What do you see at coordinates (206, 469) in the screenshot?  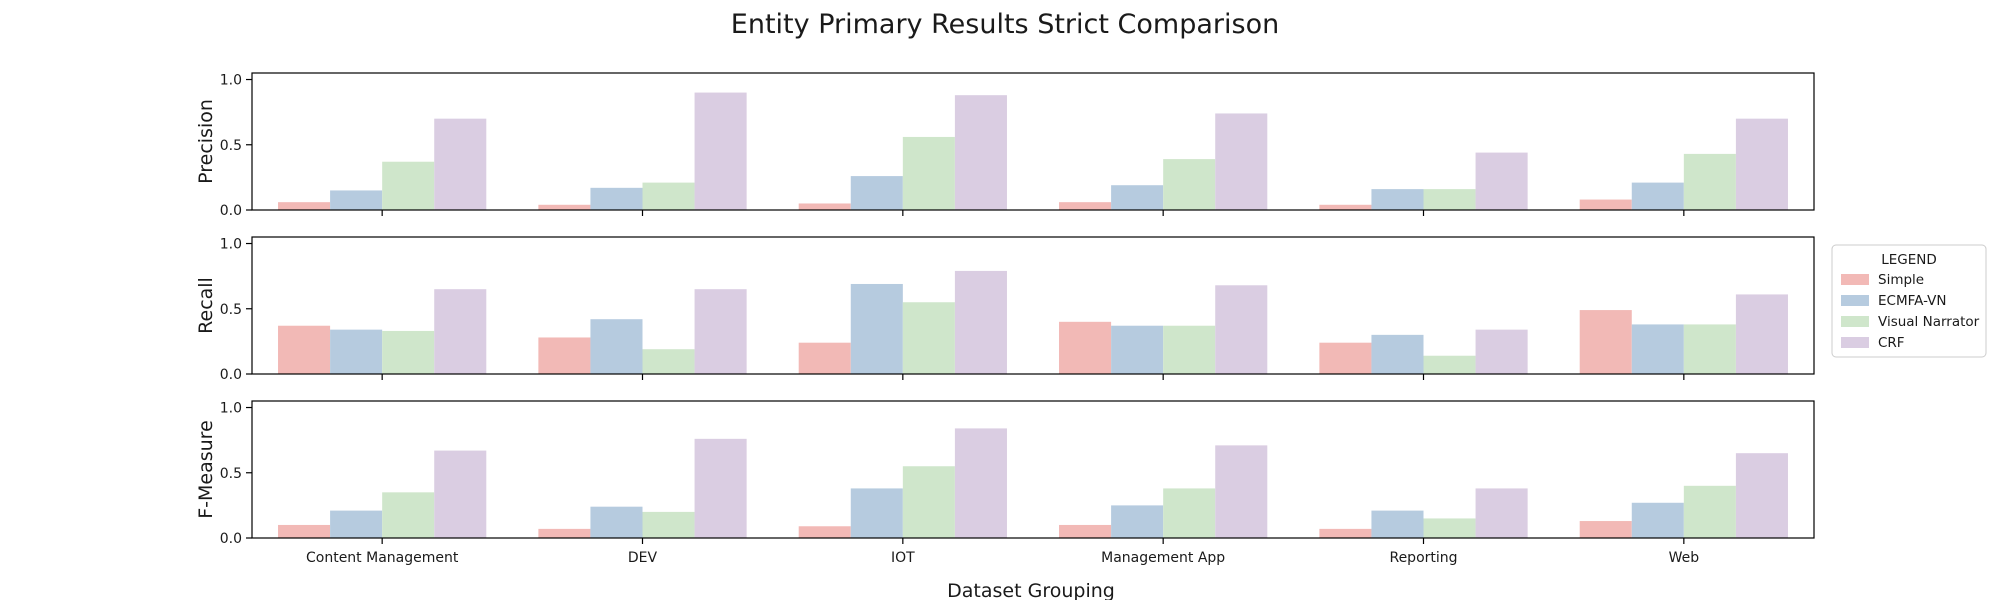 I see `y-axis-label-f-measure: F-Measure` at bounding box center [206, 469].